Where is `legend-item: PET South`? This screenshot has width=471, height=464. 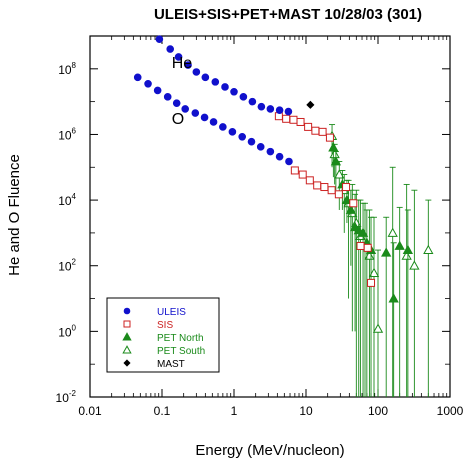
legend-item: PET South is located at coordinates (163, 351).